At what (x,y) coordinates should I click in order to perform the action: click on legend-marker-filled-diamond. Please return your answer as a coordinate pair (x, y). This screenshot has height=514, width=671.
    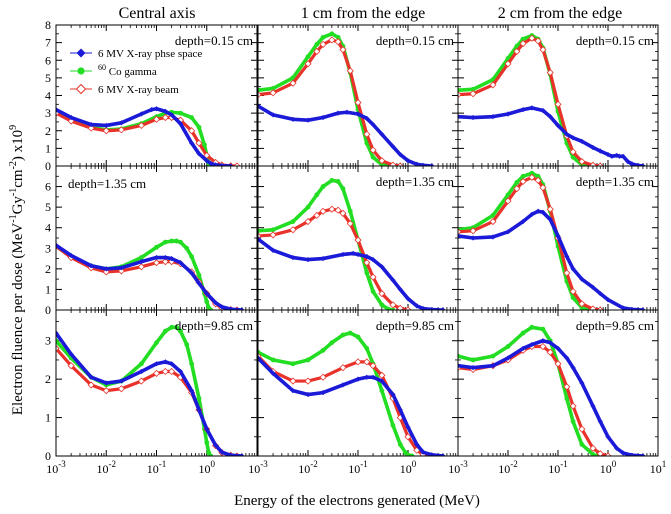
    Looking at the image, I should click on (81, 53).